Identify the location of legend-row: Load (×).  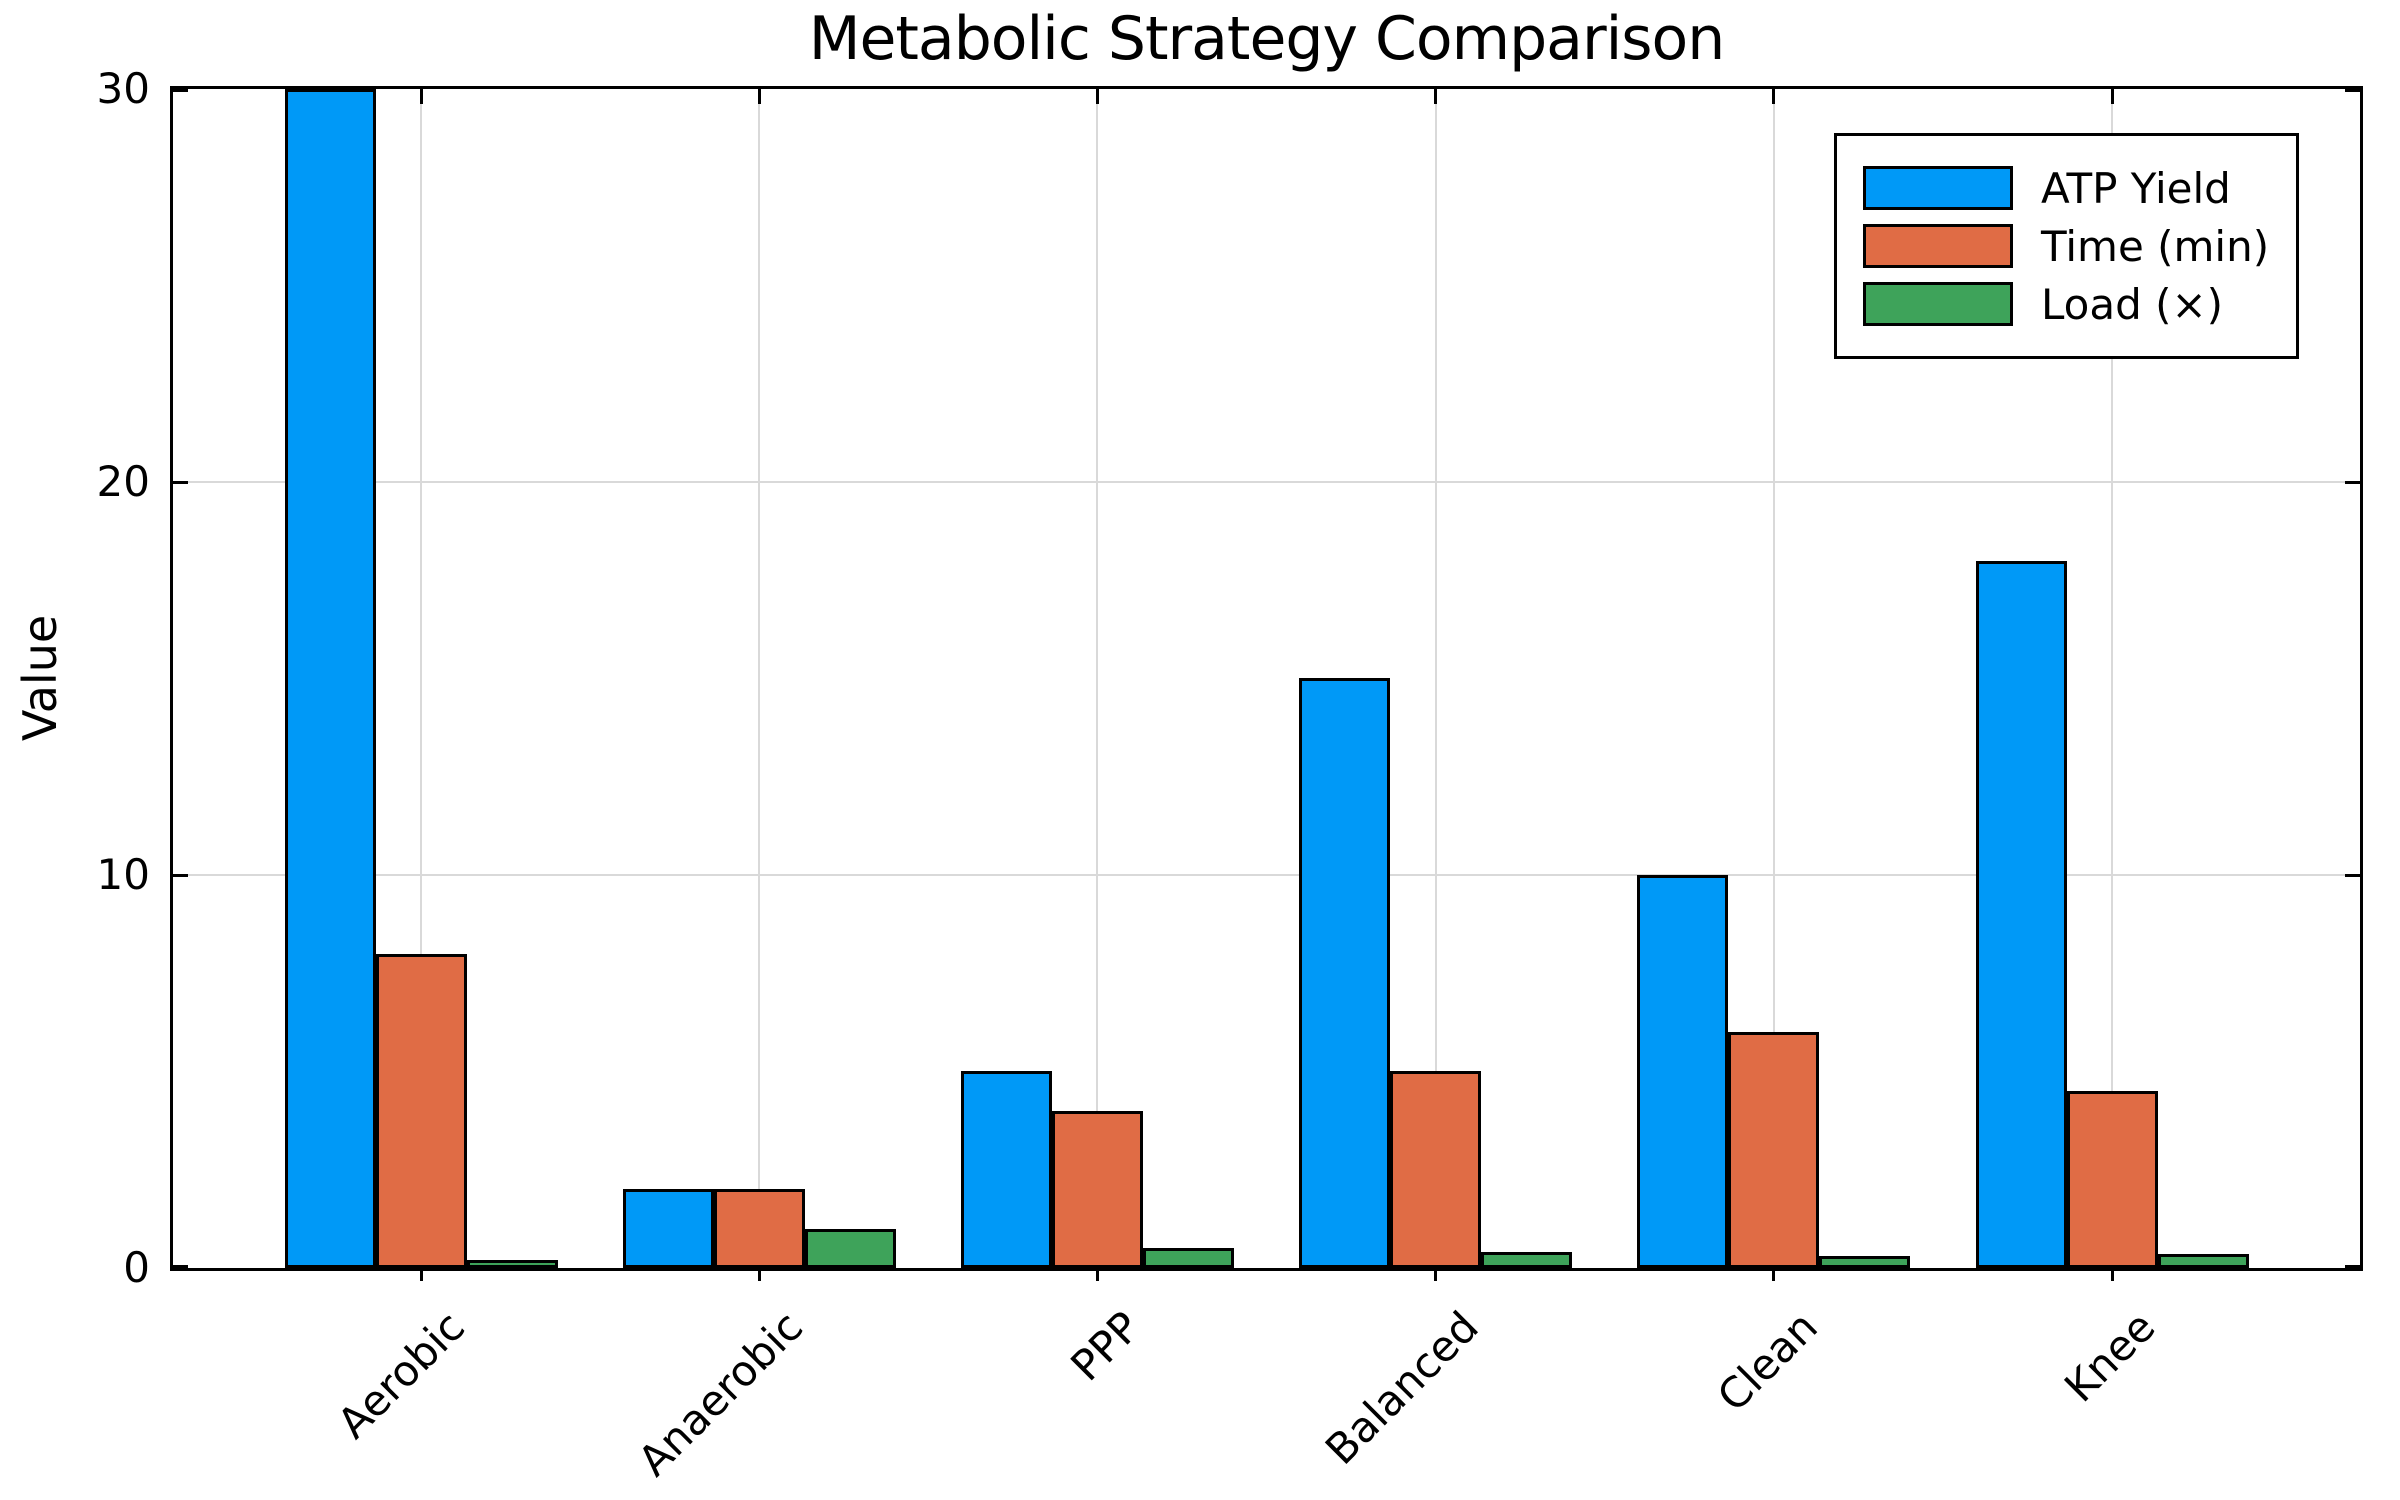
(2066, 304).